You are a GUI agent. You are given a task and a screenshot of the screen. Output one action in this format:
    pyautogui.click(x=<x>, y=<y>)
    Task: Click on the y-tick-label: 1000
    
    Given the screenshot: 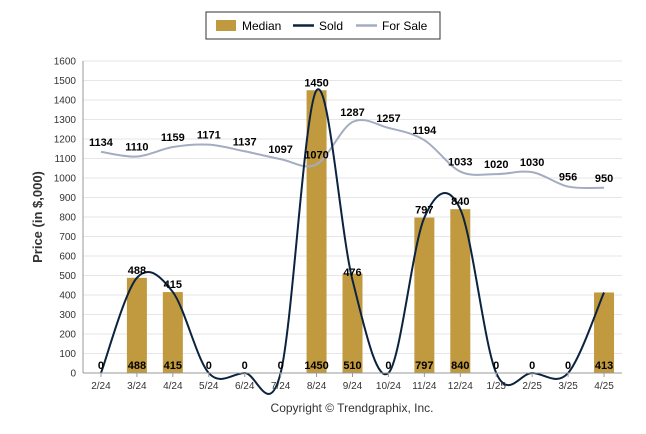 What is the action you would take?
    pyautogui.click(x=65, y=179)
    